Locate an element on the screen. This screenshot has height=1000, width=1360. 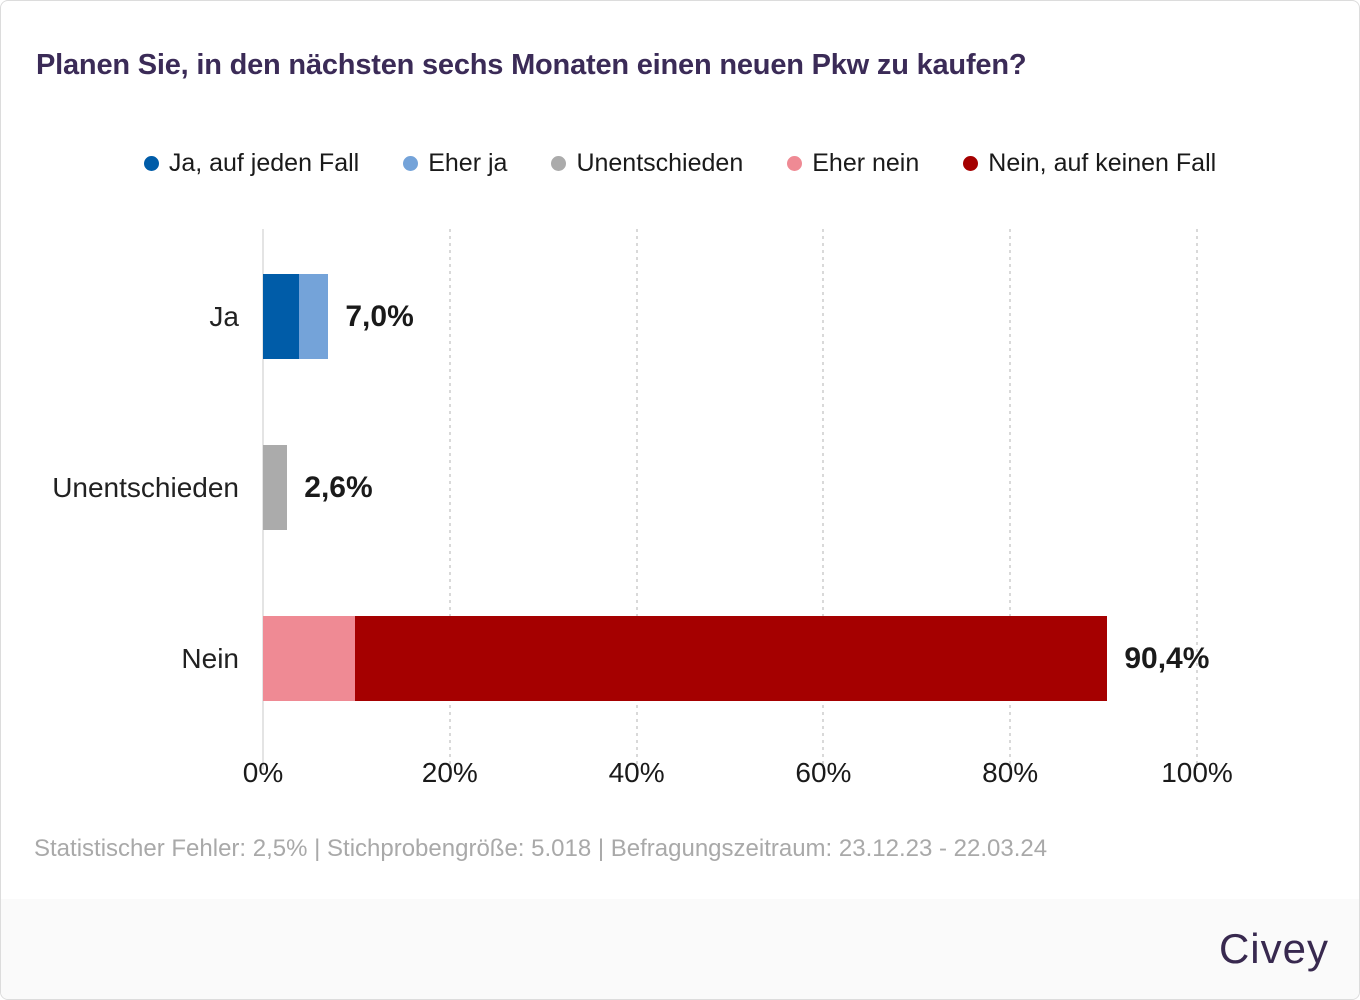
legend-item-unentschieden: Unentschieden is located at coordinates (647, 163).